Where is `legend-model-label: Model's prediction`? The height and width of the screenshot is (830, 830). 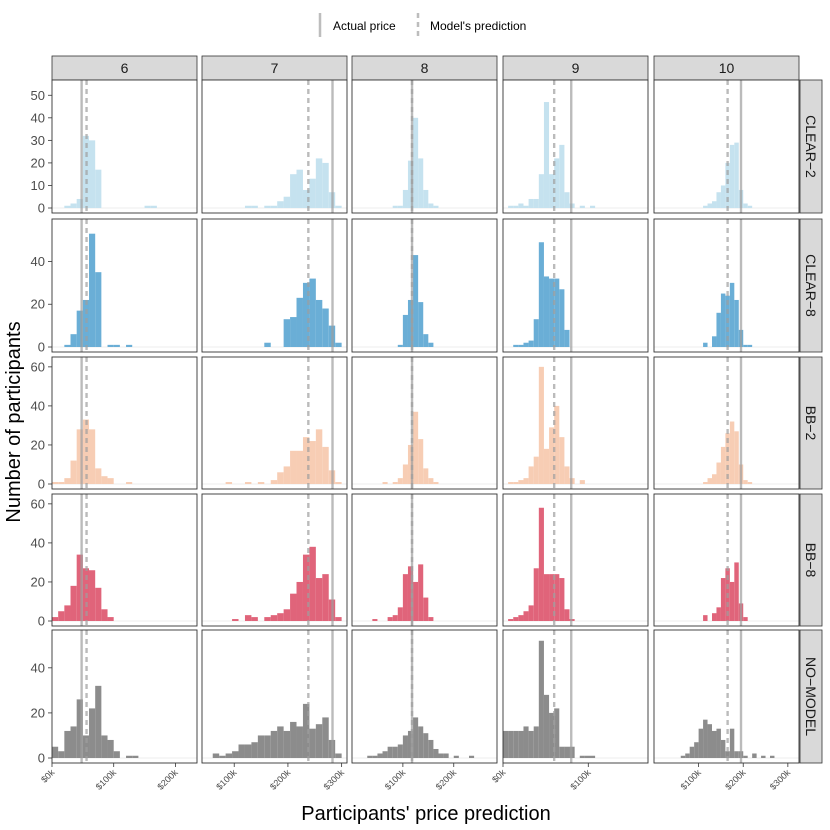 legend-model-label: Model's prediction is located at coordinates (478, 26).